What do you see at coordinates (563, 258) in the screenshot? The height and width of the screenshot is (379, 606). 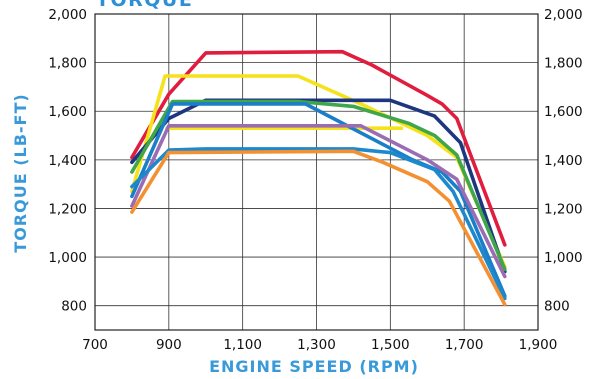 I see `y-tick-label-right: 1,000` at bounding box center [563, 258].